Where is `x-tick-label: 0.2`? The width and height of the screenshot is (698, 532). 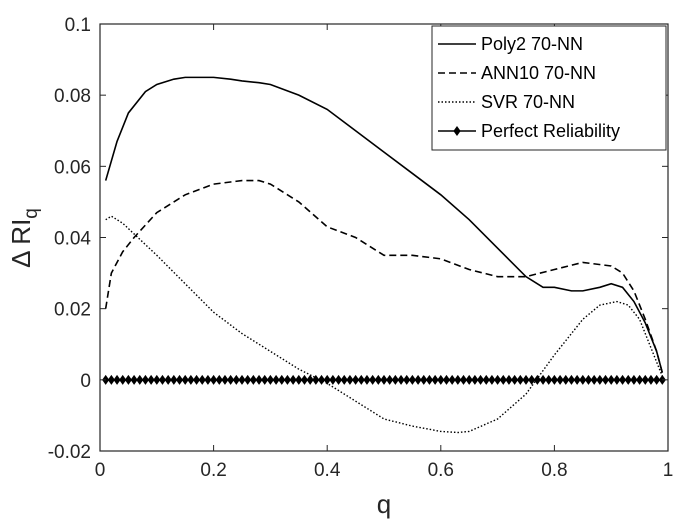 x-tick-label: 0.2 is located at coordinates (213, 470).